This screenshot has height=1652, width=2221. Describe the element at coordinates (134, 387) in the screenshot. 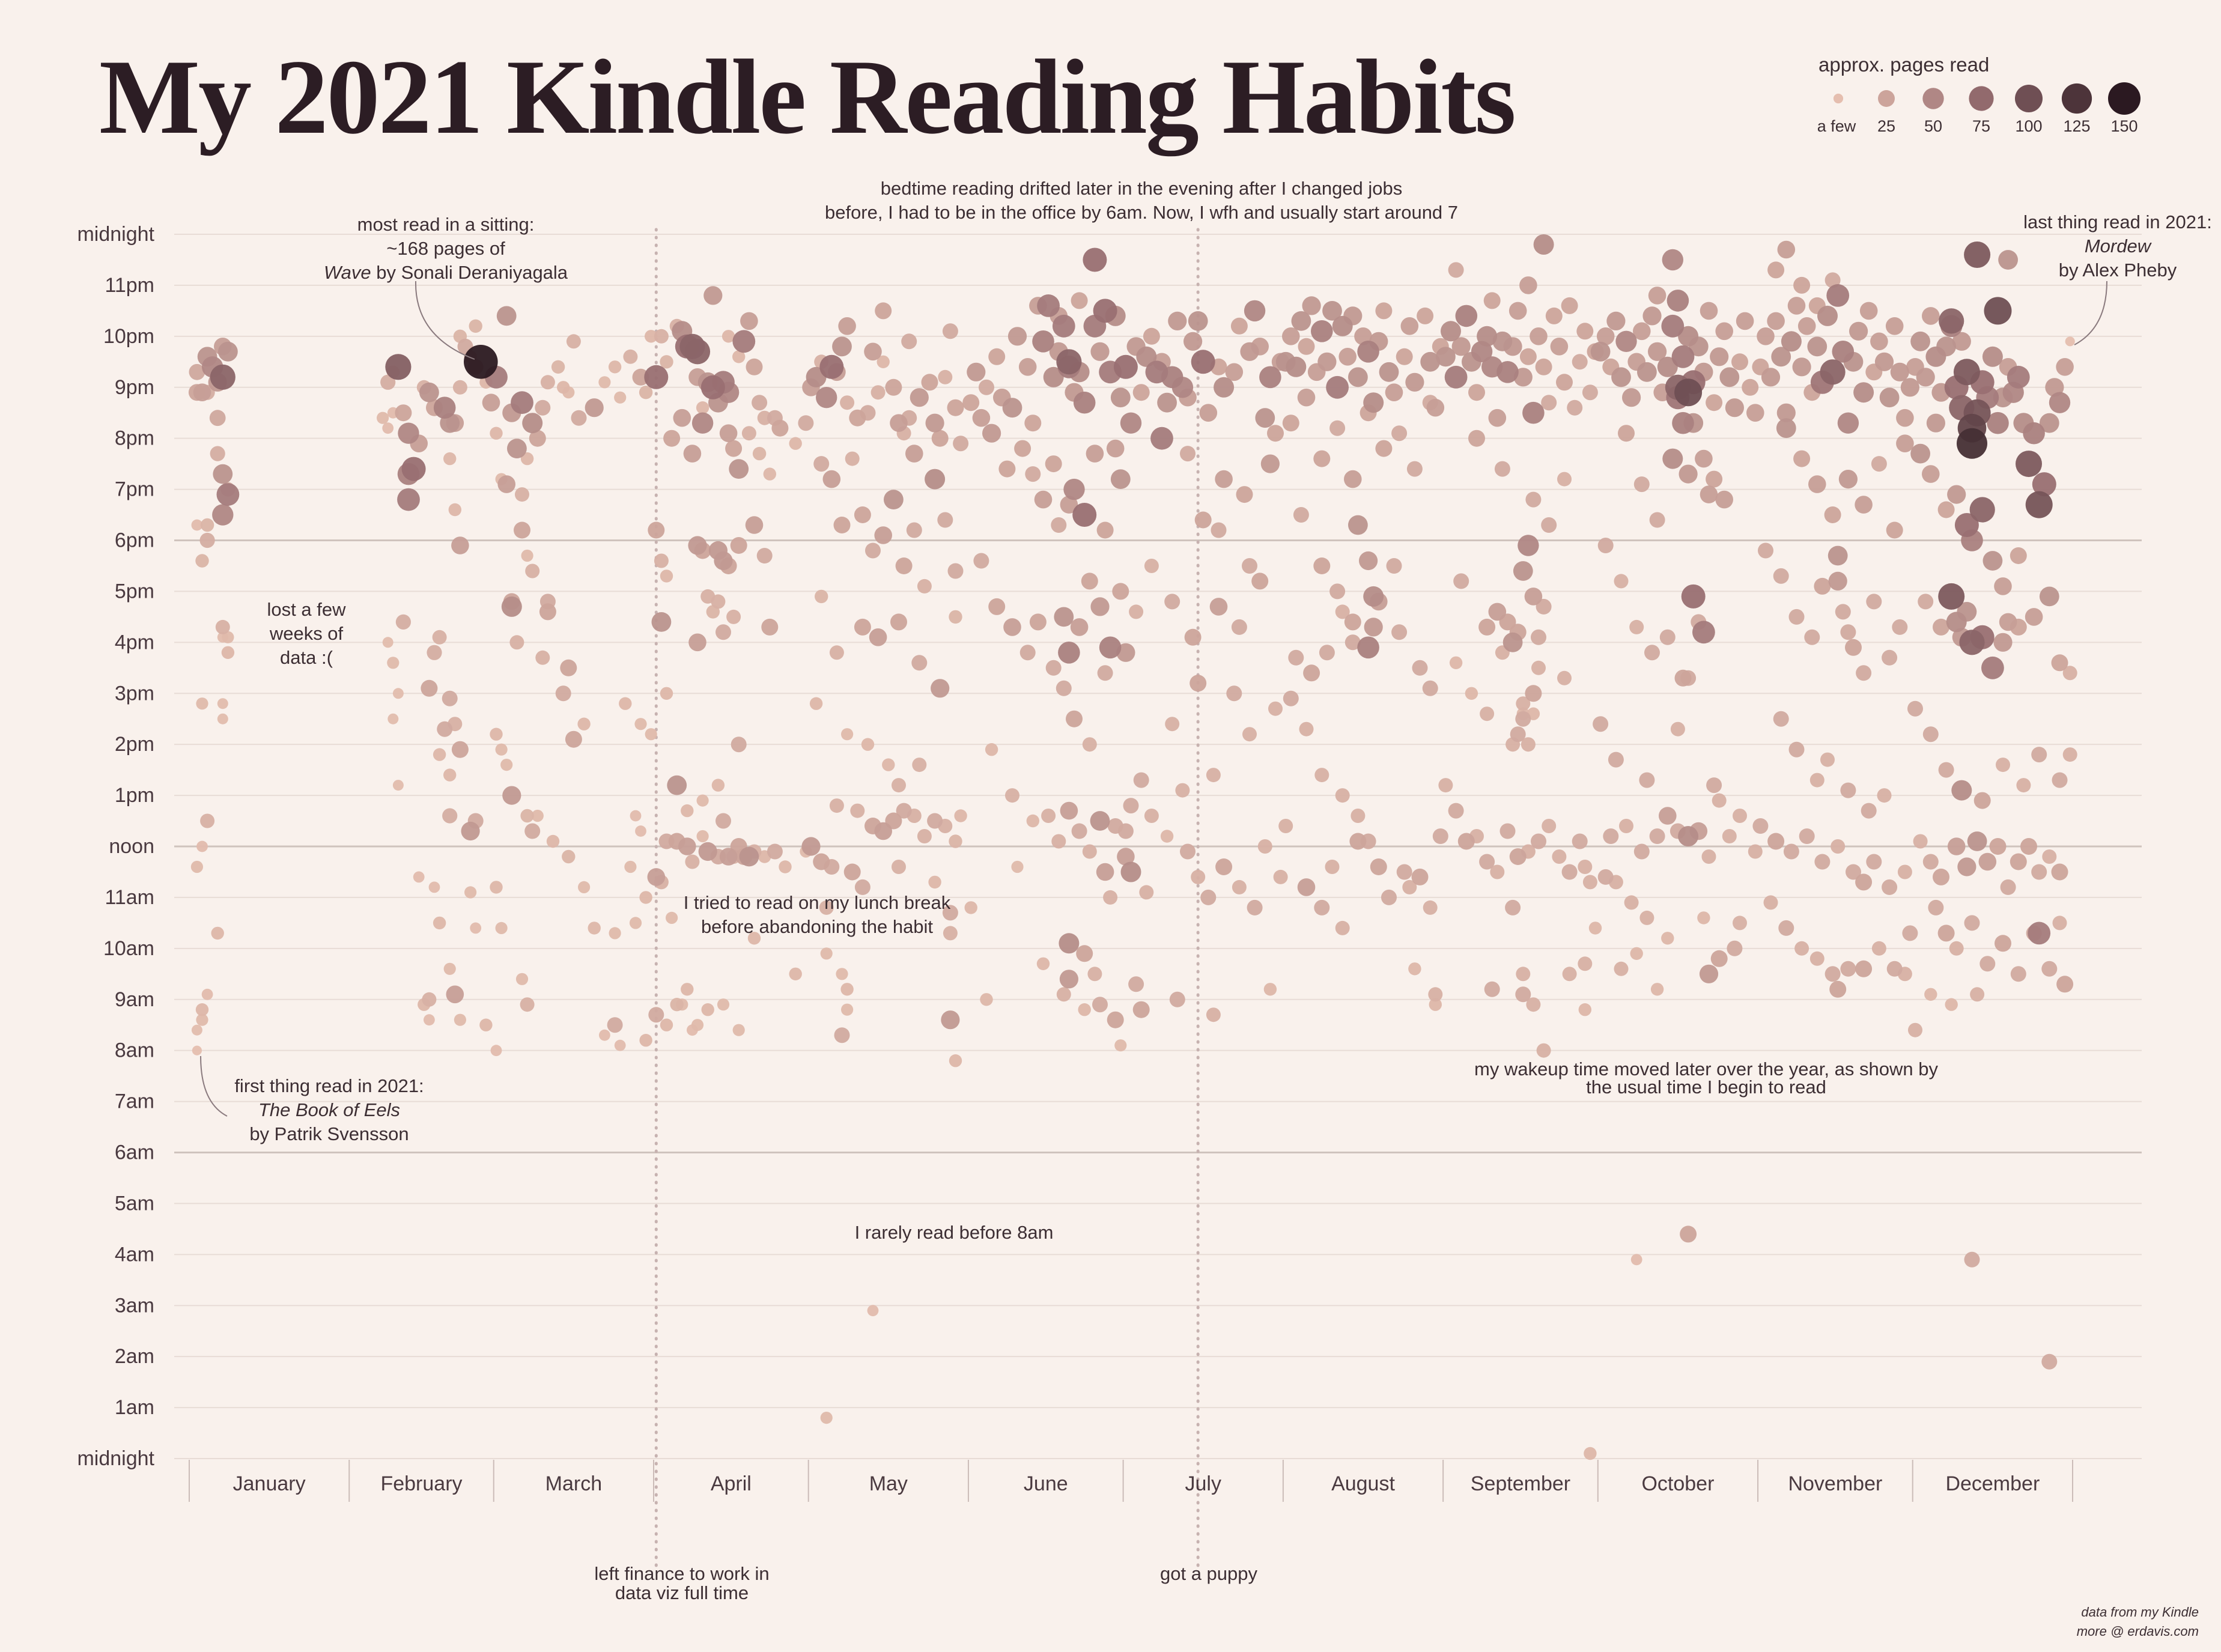

I see `y-tick-label: 9pm` at that location.